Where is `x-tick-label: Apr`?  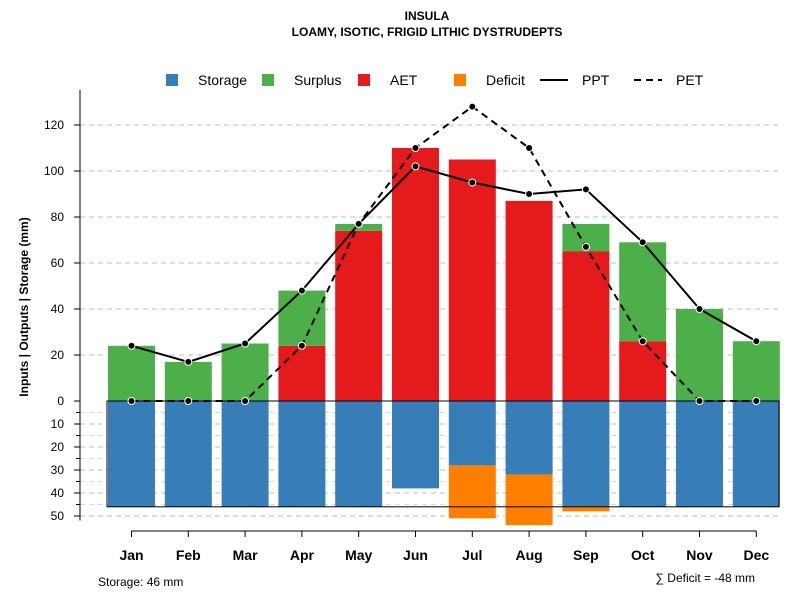
x-tick-label: Apr is located at coordinates (302, 555).